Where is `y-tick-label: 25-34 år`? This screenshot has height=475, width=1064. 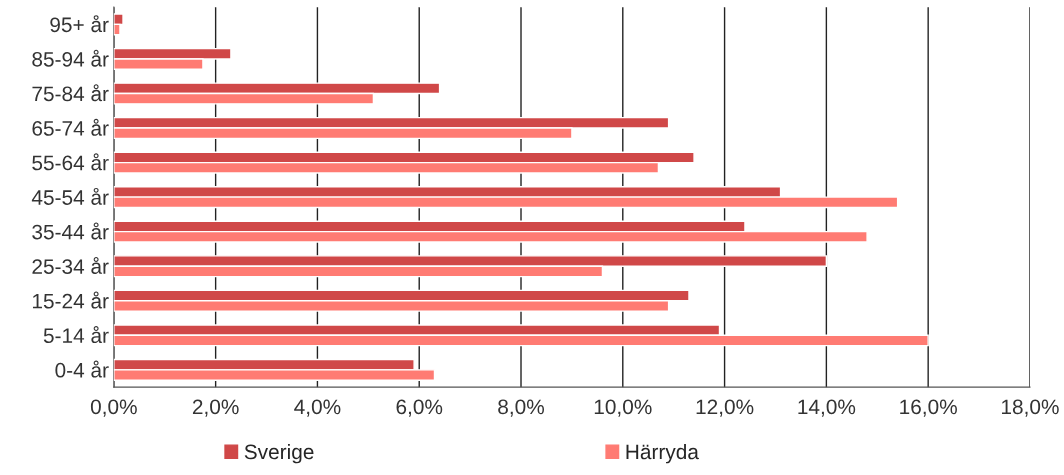
y-tick-label: 25-34 år is located at coordinates (70, 265).